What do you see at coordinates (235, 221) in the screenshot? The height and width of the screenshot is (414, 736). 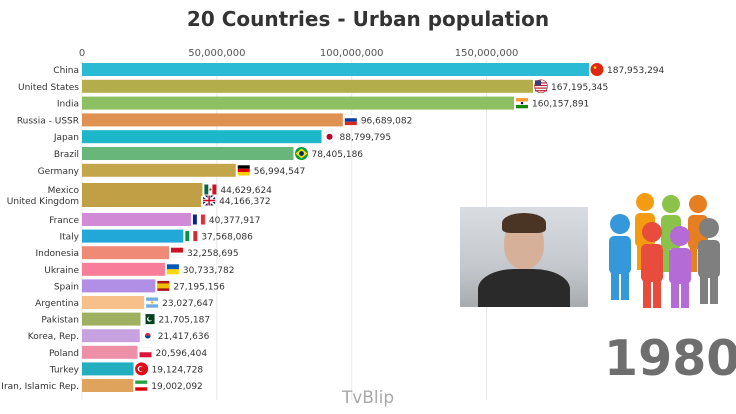 I see `value-label: 40,377,917` at bounding box center [235, 221].